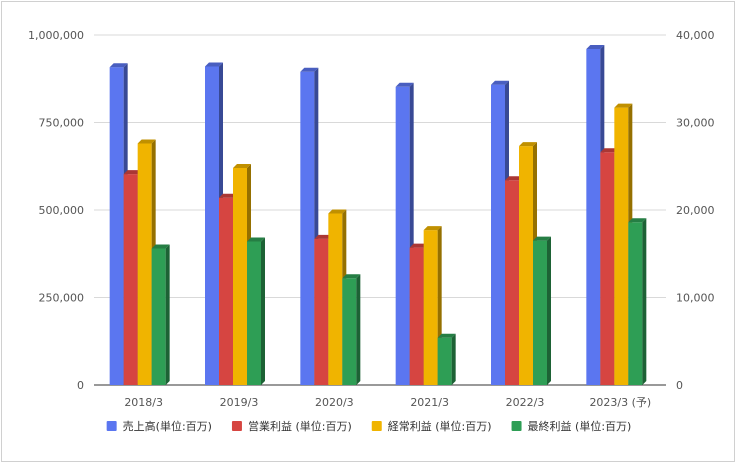 The width and height of the screenshot is (738, 465). I want to click on left-axis-tick-label: 0, so click(80, 385).